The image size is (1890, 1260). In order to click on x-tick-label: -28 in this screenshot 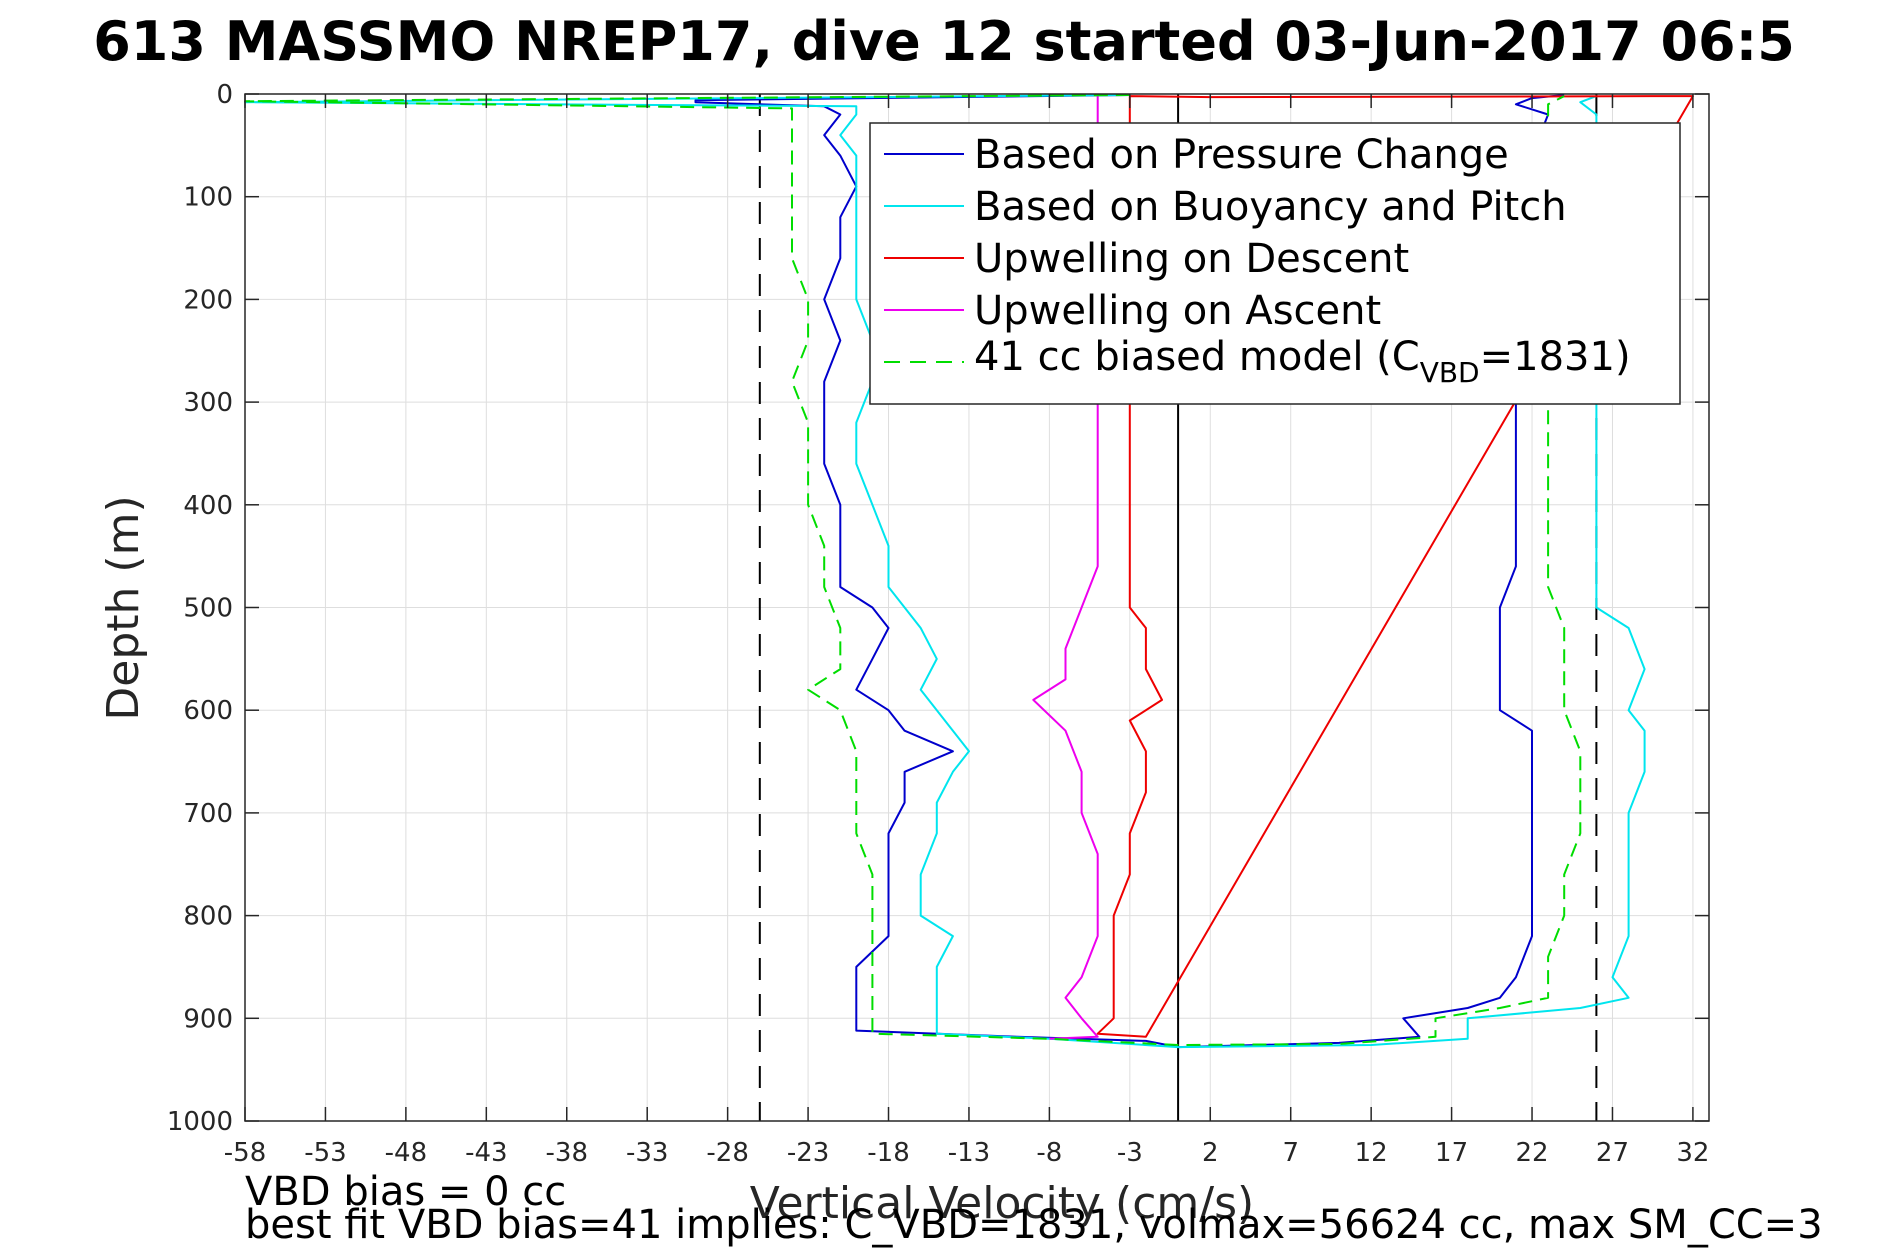, I will do `click(727, 1153)`.